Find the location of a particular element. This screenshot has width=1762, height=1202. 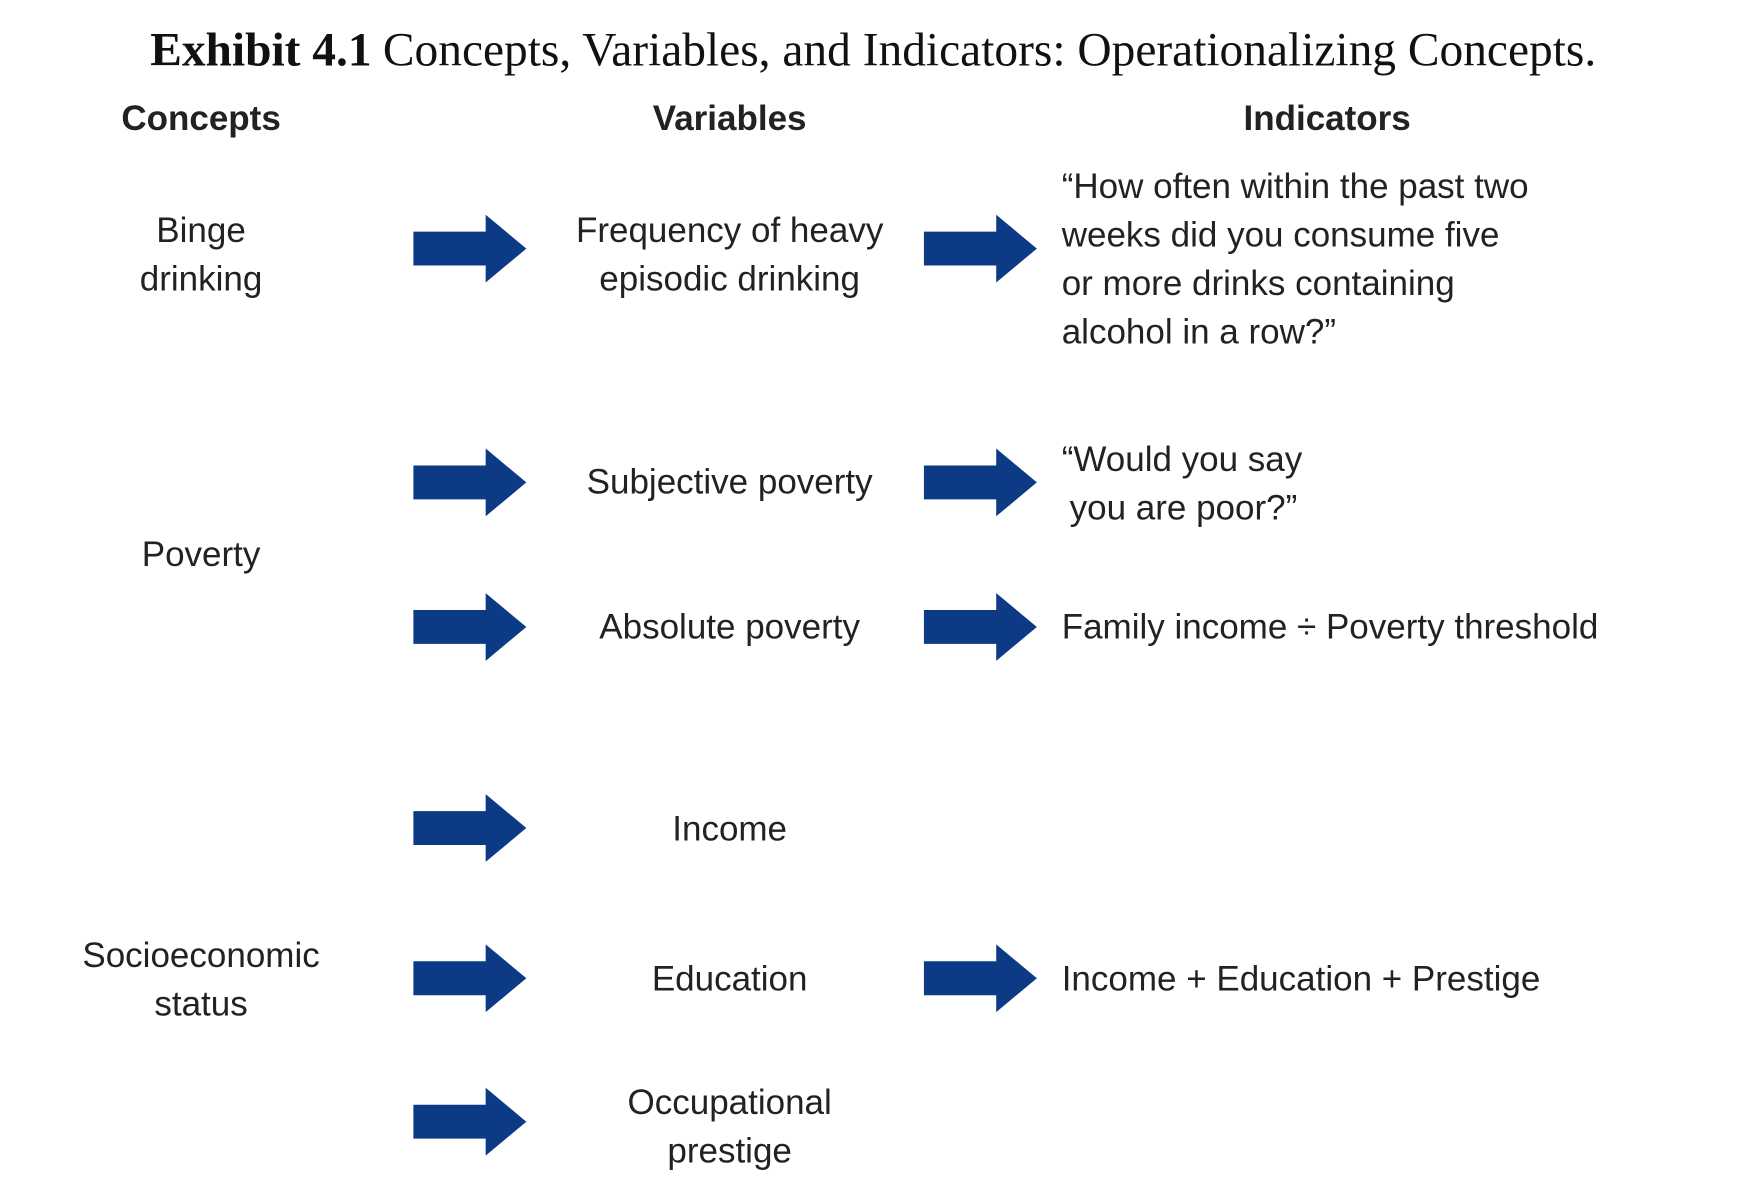

indicator: “Would you say is located at coordinates (1182, 459).